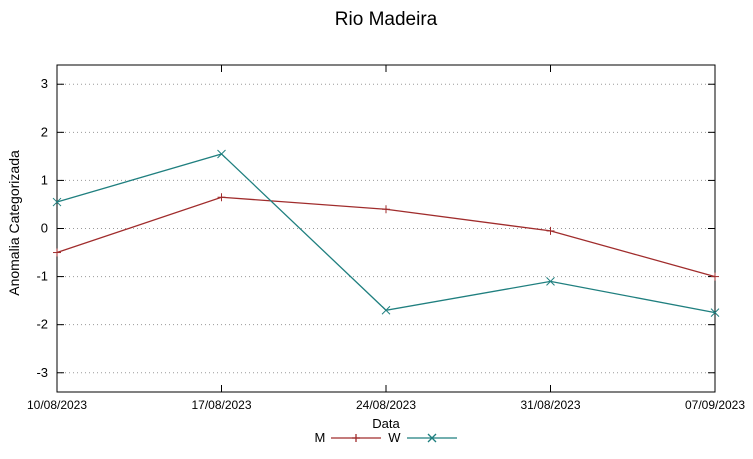  What do you see at coordinates (550, 405) in the screenshot?
I see `svg-text: 31/08/2023` at bounding box center [550, 405].